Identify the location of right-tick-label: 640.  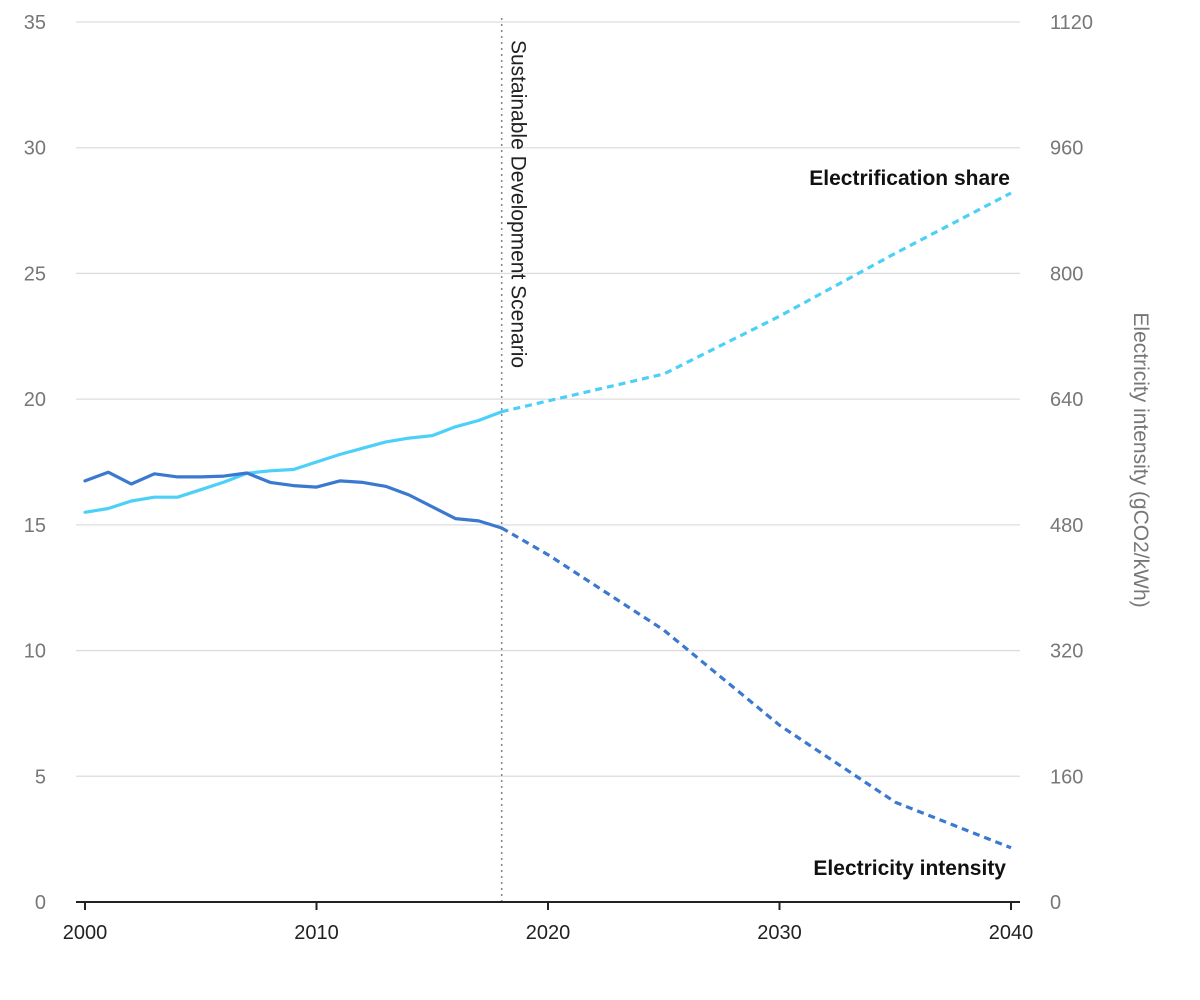
(1066, 400).